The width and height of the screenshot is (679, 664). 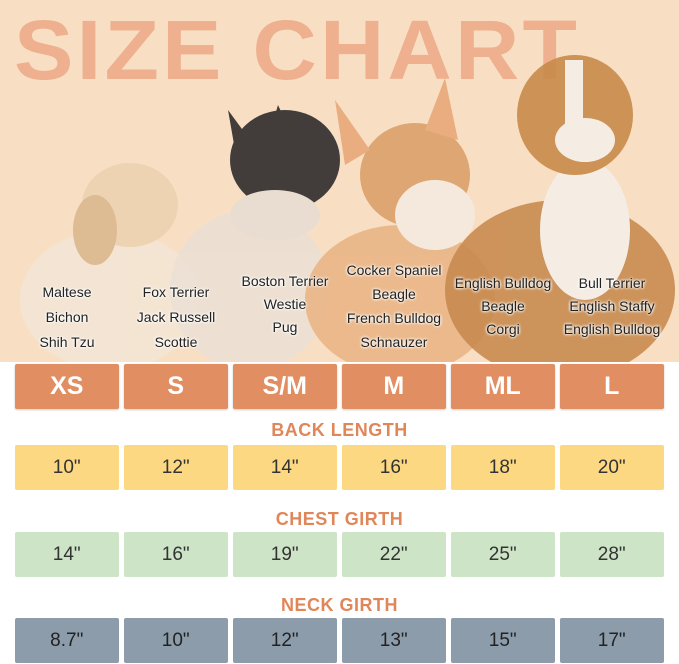 I want to click on value-cell: 22", so click(x=394, y=554).